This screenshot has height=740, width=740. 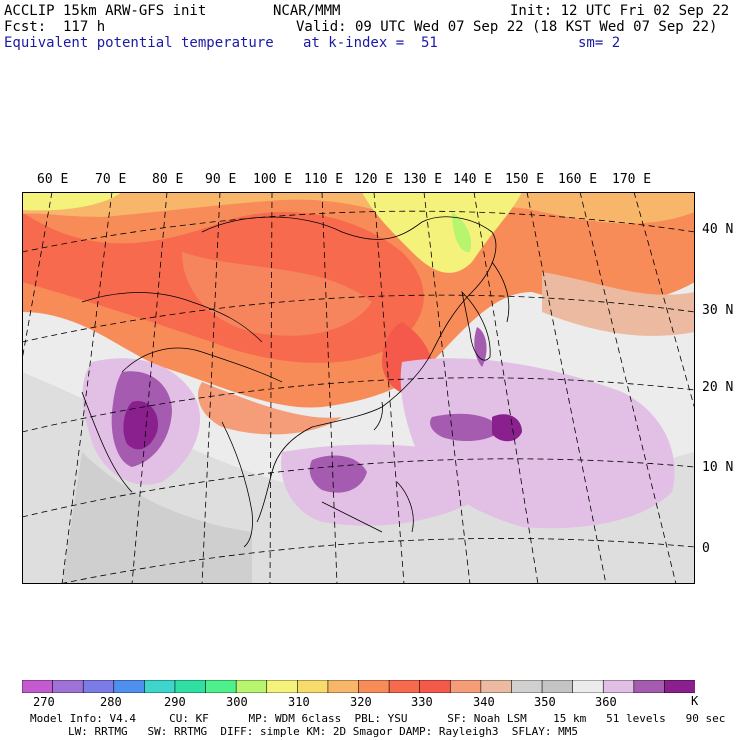 I want to click on colorbar-tick: 310, so click(x=299, y=702).